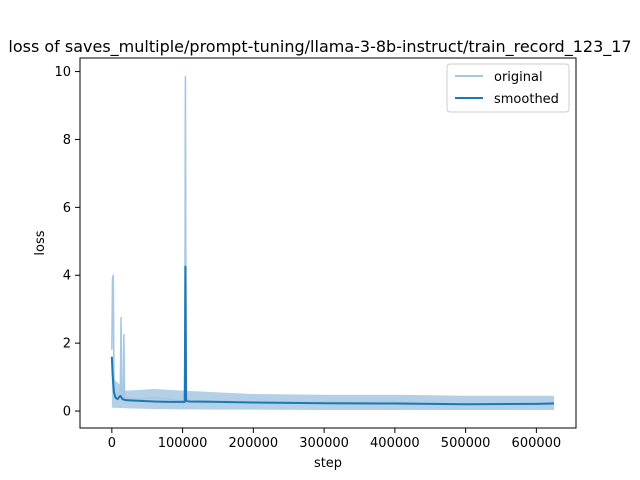  I want to click on legend-label-smoothed: smoothed, so click(526, 99).